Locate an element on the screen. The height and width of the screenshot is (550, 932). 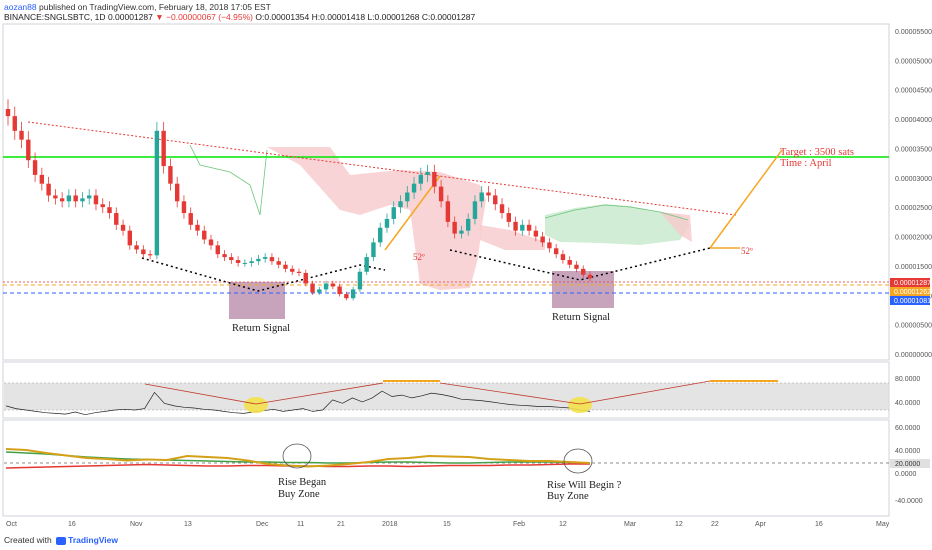
price-tag-red is located at coordinates (910, 282).